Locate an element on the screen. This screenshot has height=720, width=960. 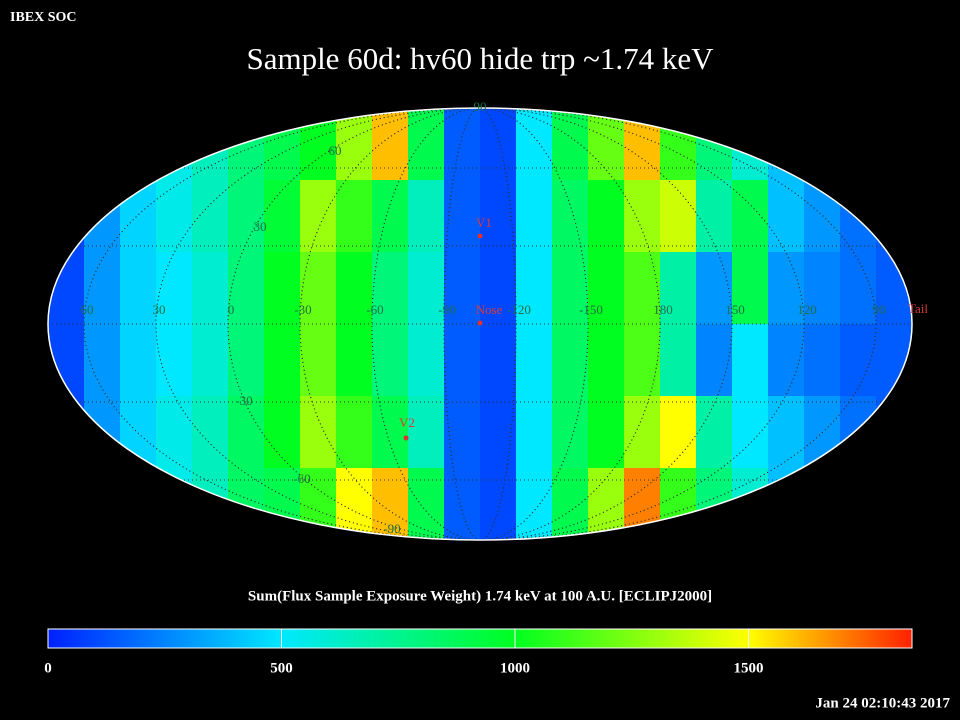
marker-label: V1 is located at coordinates (484, 222).